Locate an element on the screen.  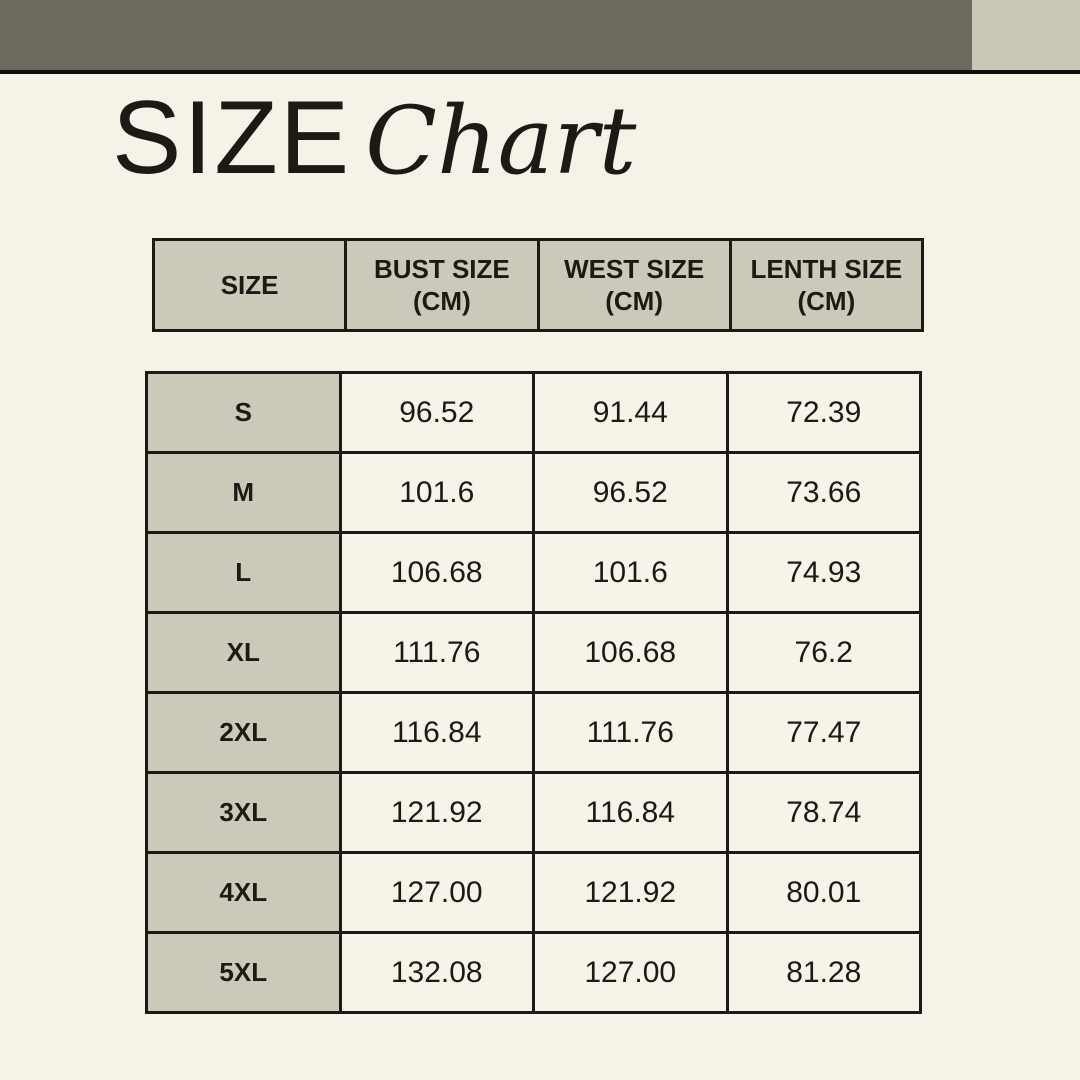
title-word-size: SIZE is located at coordinates (232, 138).